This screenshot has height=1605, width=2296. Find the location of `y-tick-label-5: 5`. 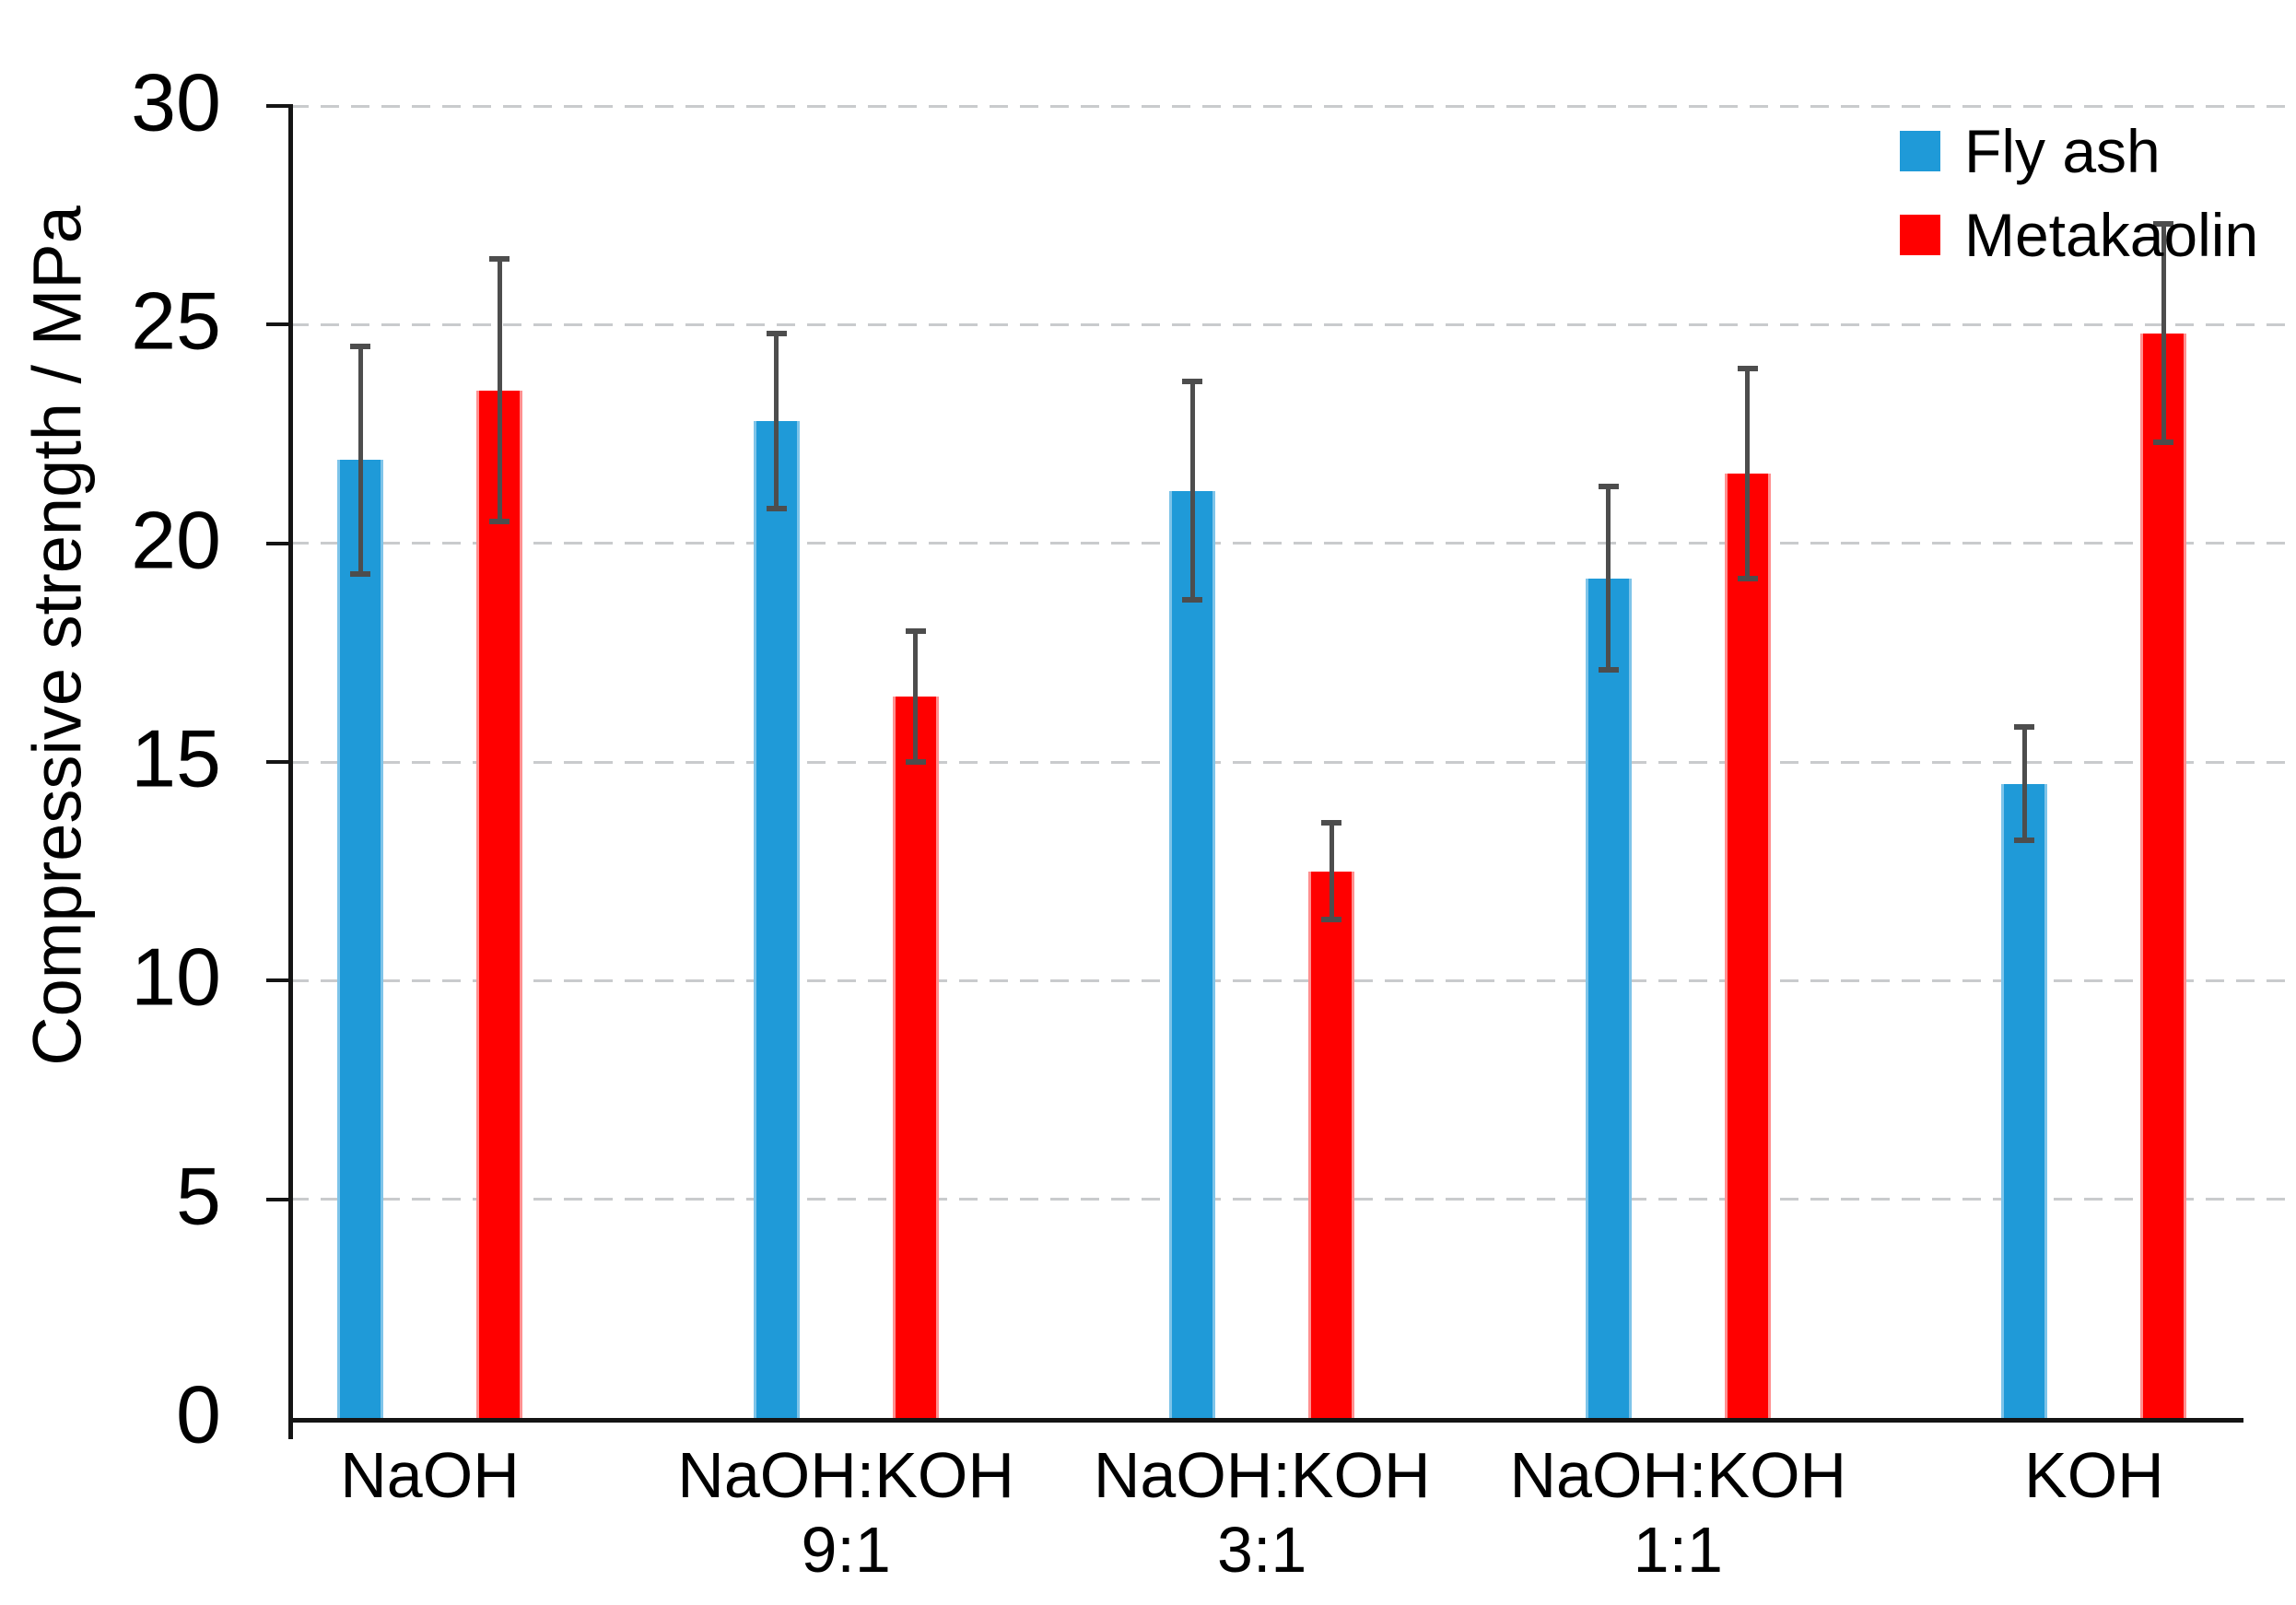

y-tick-label-5: 5 is located at coordinates (199, 1196).